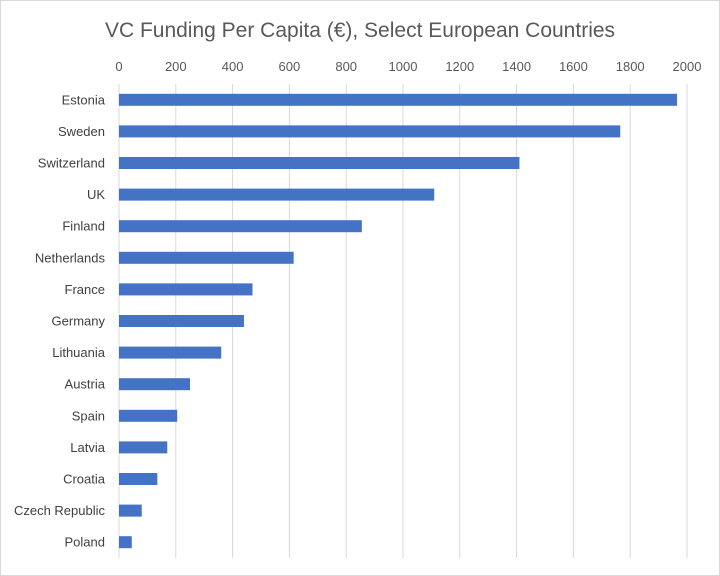 This screenshot has height=576, width=720. What do you see at coordinates (154, 384) in the screenshot?
I see `bar-austria` at bounding box center [154, 384].